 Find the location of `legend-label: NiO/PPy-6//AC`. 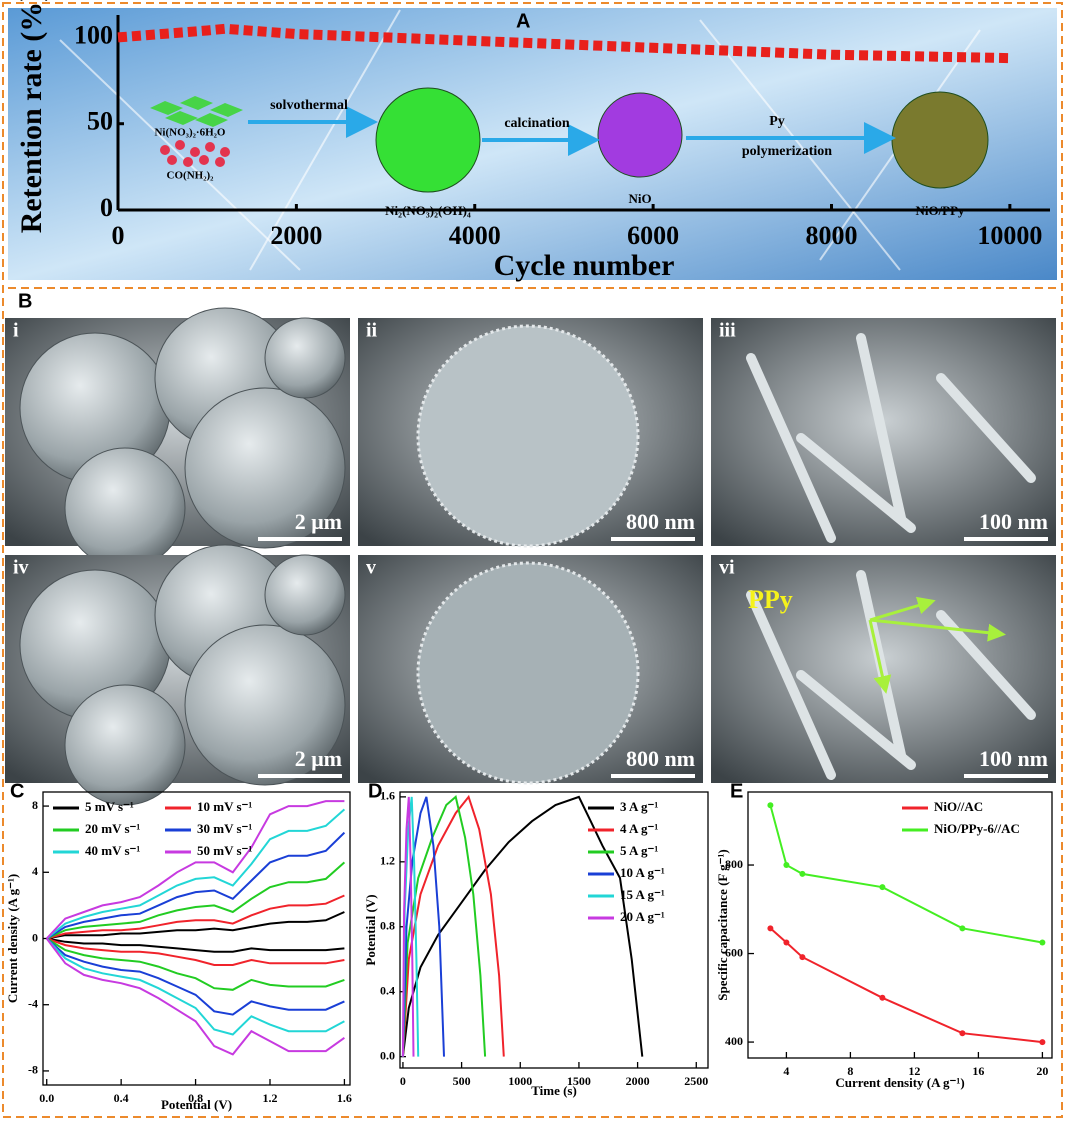

legend-label: NiO/PPy-6//AC is located at coordinates (977, 828).